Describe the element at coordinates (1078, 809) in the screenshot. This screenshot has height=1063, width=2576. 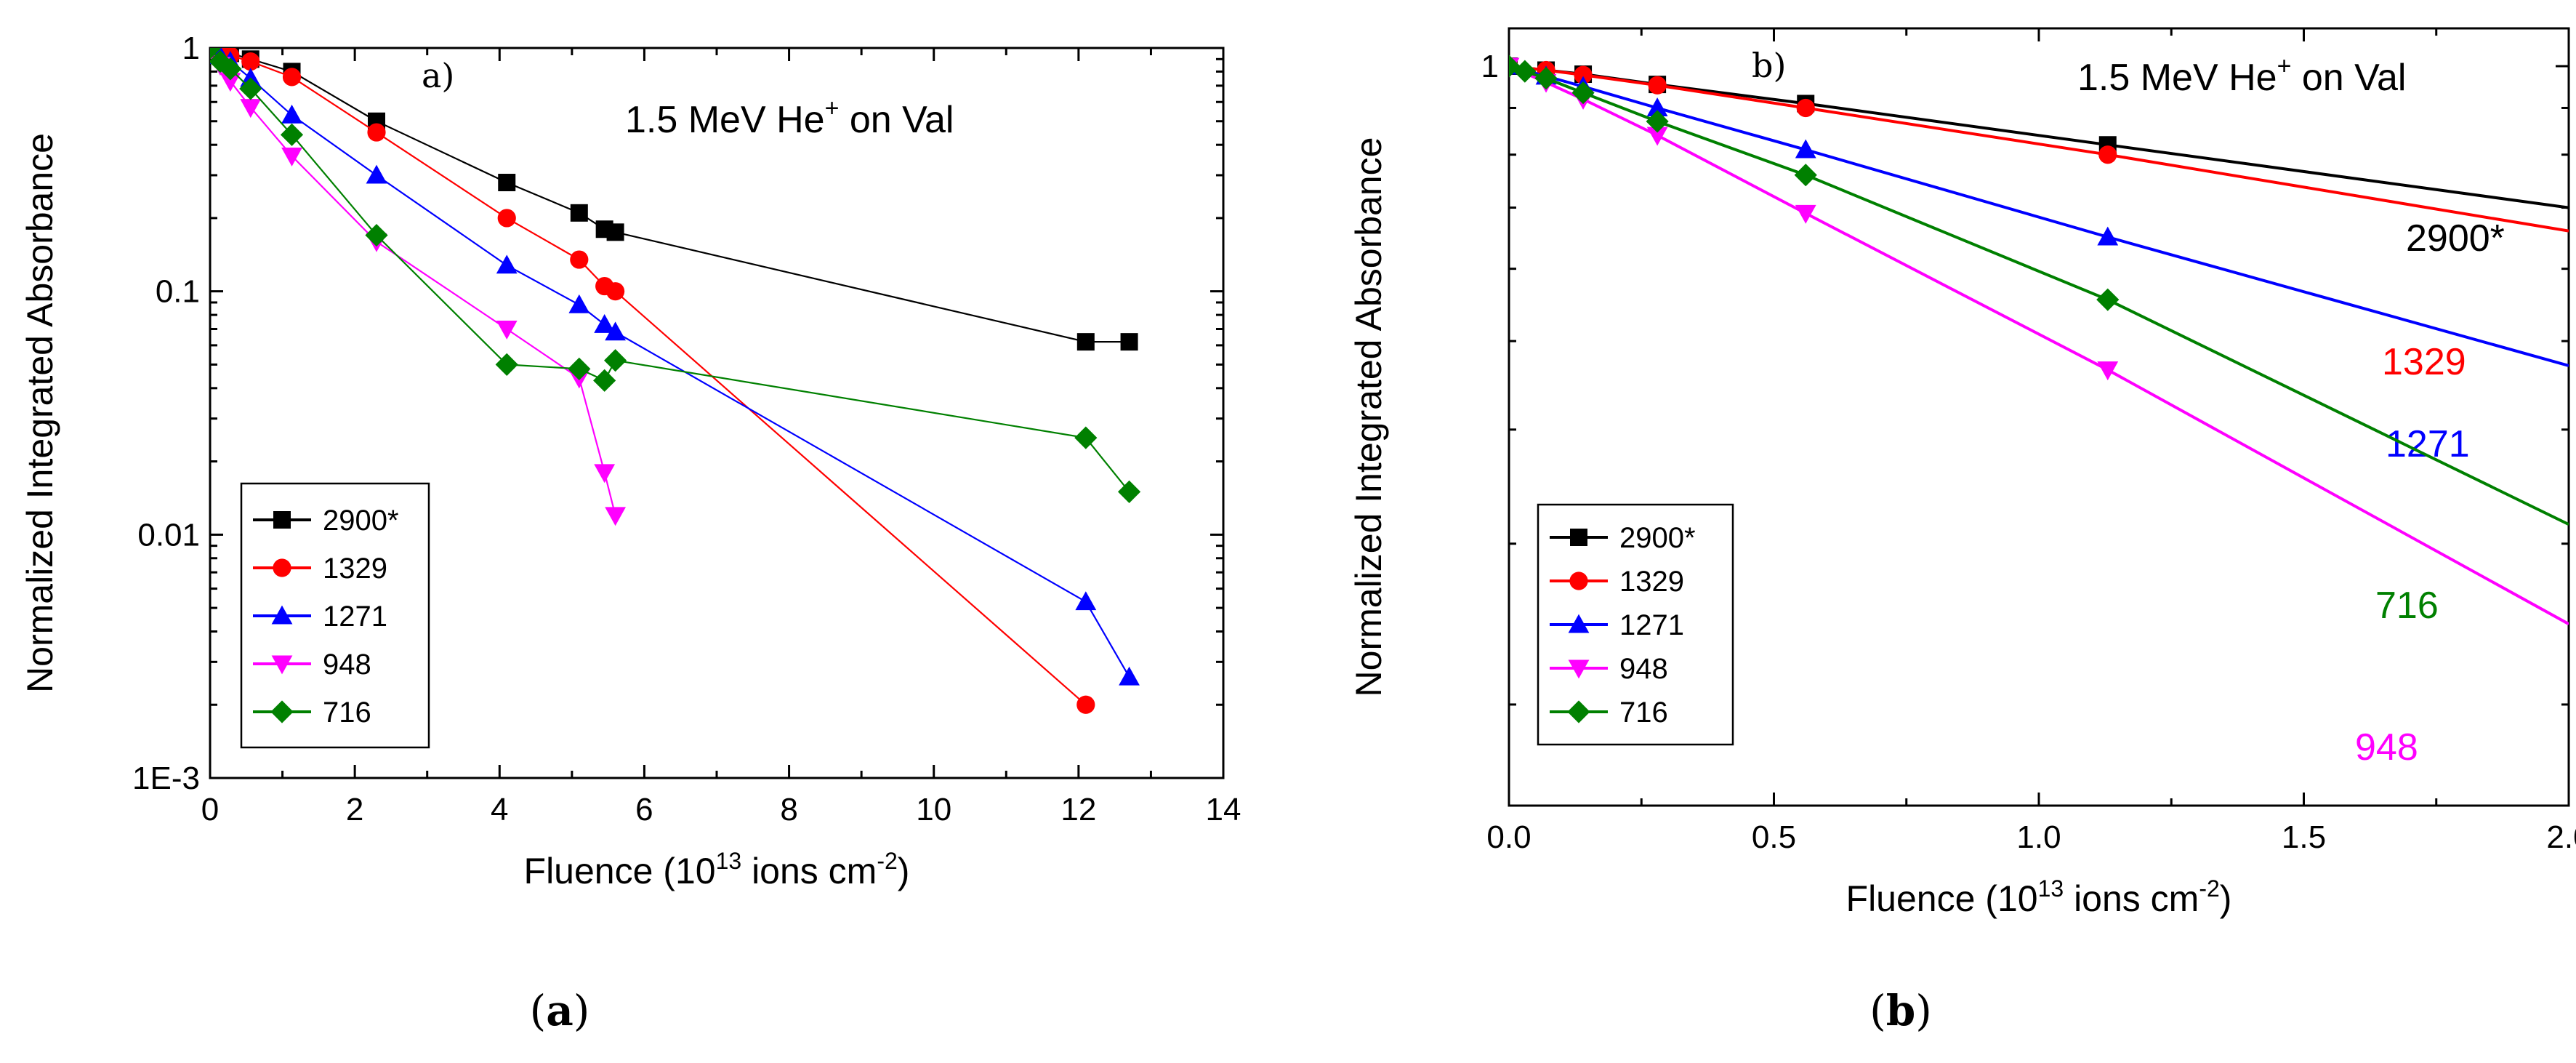
I see `x-tick-label: 12` at that location.